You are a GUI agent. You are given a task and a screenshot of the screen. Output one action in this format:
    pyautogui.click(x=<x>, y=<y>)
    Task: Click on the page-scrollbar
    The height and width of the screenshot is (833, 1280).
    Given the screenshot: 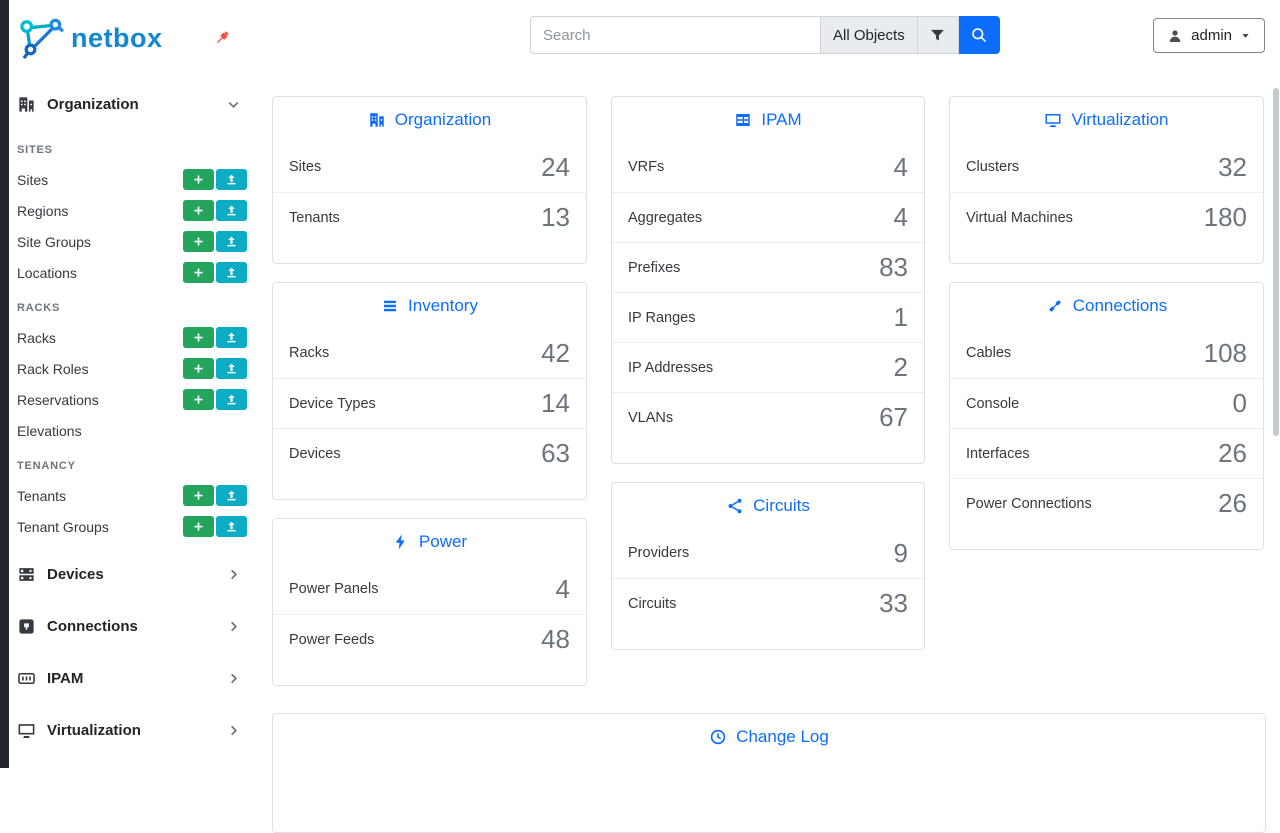 What is the action you would take?
    pyautogui.click(x=1276, y=384)
    